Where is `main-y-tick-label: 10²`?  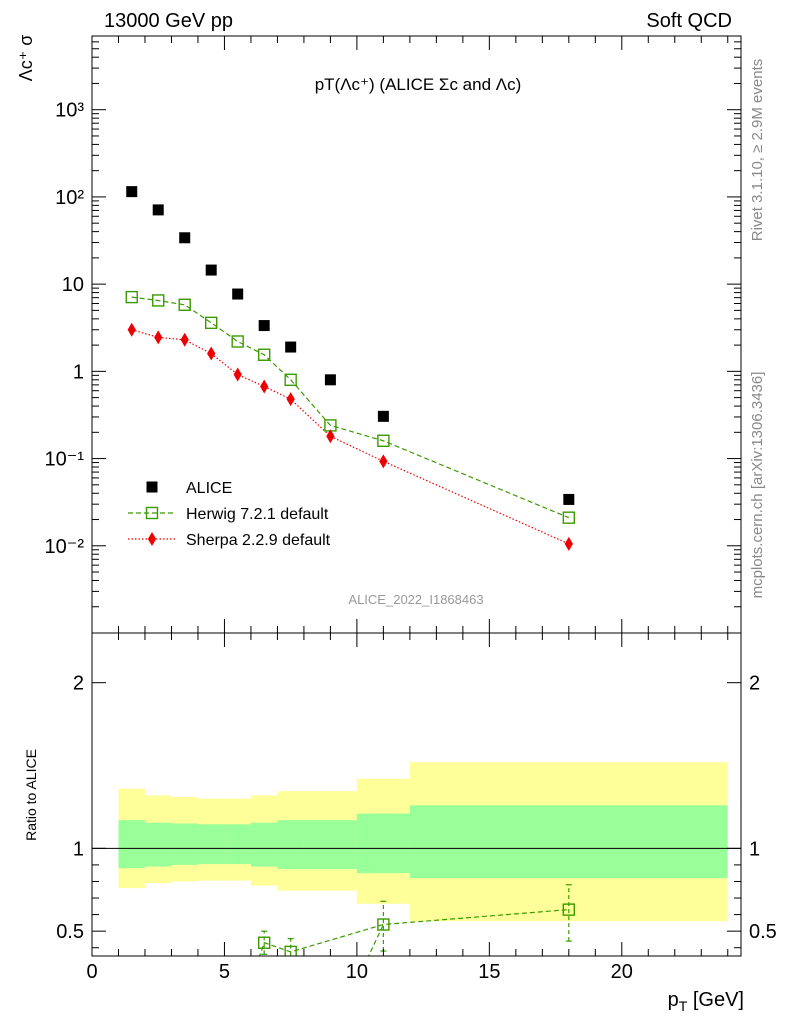
main-y-tick-label: 10² is located at coordinates (69, 198).